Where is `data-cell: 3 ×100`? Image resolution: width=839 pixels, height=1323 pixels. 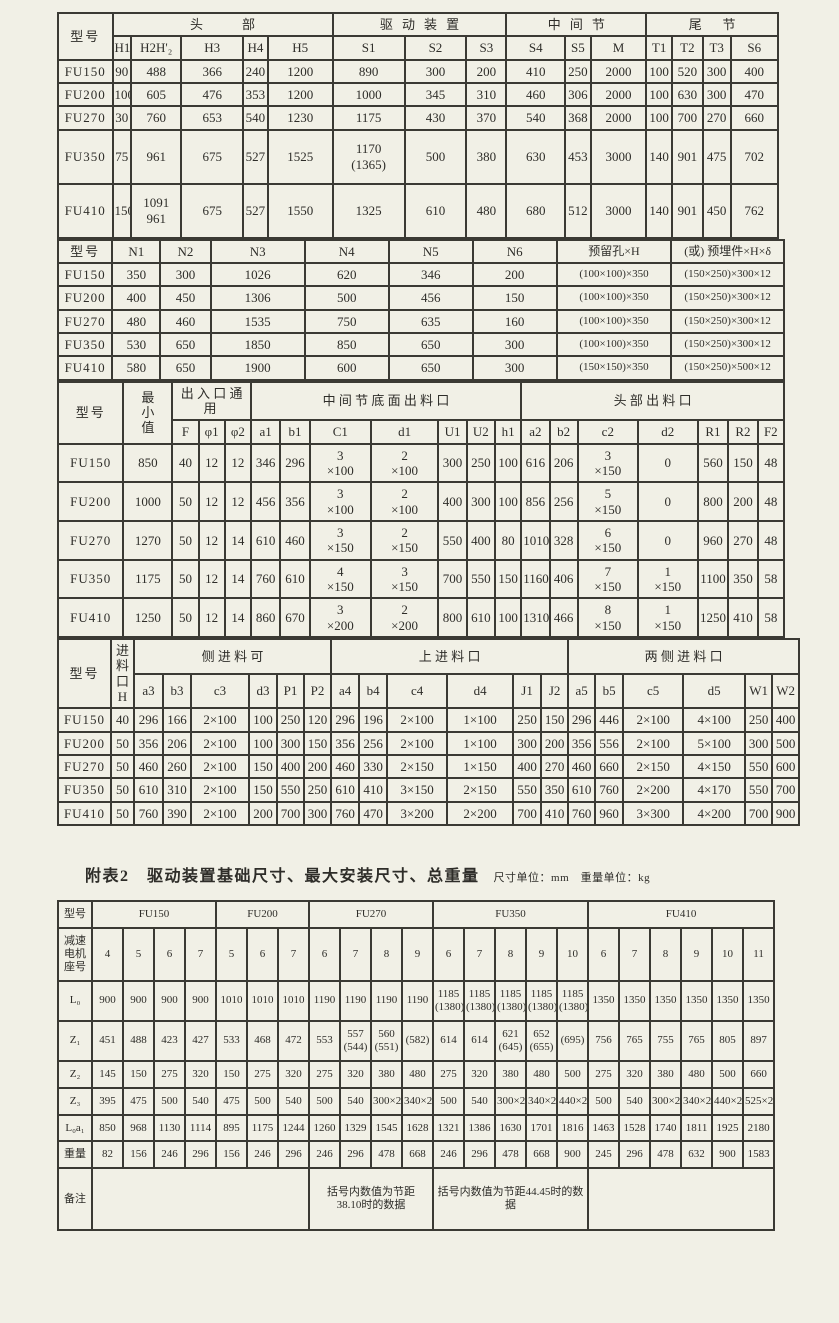 data-cell: 3 ×100 is located at coordinates (340, 501).